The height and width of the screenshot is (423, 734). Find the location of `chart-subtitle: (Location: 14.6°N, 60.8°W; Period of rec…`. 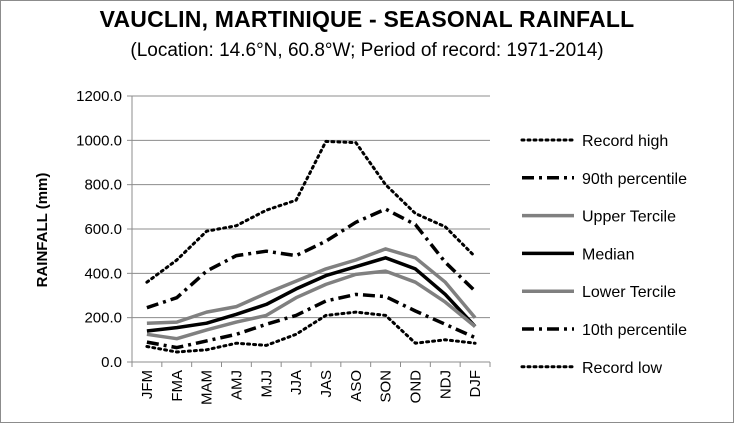

chart-subtitle: (Location: 14.6°N, 60.8°W; Period of rec… is located at coordinates (367, 50).